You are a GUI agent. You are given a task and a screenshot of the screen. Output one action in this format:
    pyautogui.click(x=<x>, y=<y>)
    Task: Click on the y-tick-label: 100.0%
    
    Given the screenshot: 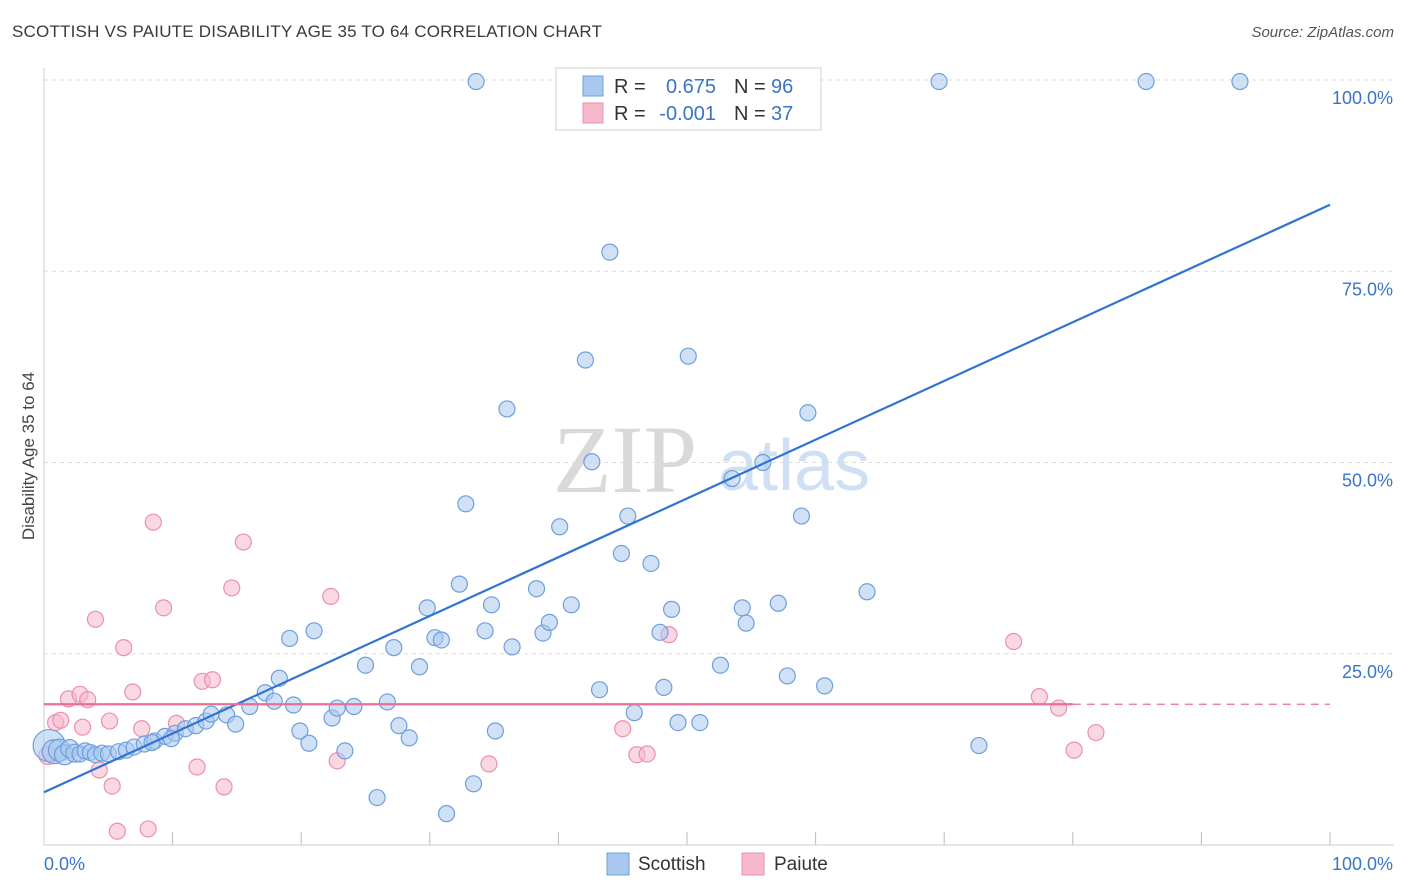 What is the action you would take?
    pyautogui.click(x=1362, y=98)
    